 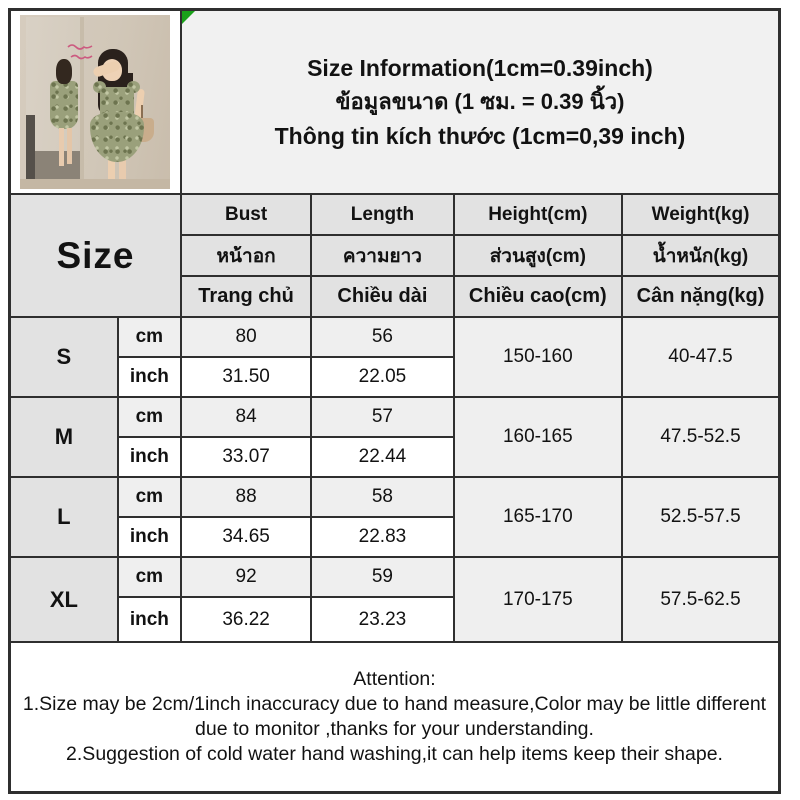 What do you see at coordinates (142, 113) in the screenshot?
I see `handbag-strap` at bounding box center [142, 113].